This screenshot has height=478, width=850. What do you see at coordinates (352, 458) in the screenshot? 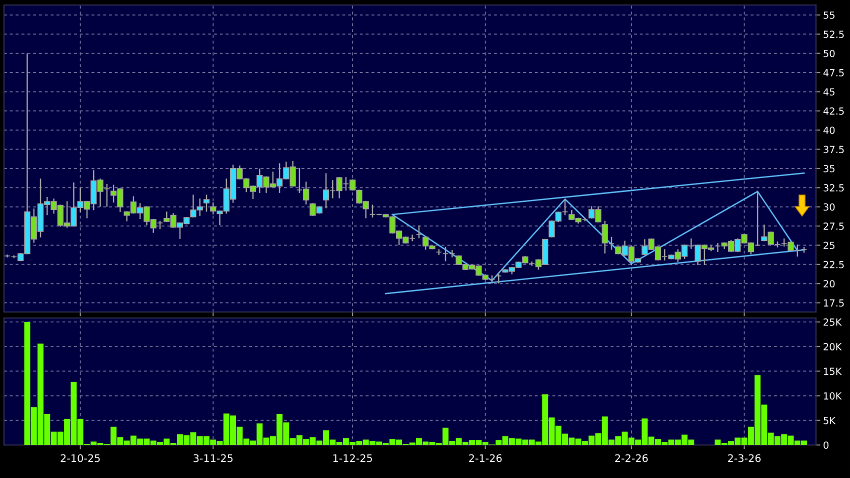
I see `x-tick-label: 1-12-25` at bounding box center [352, 458].